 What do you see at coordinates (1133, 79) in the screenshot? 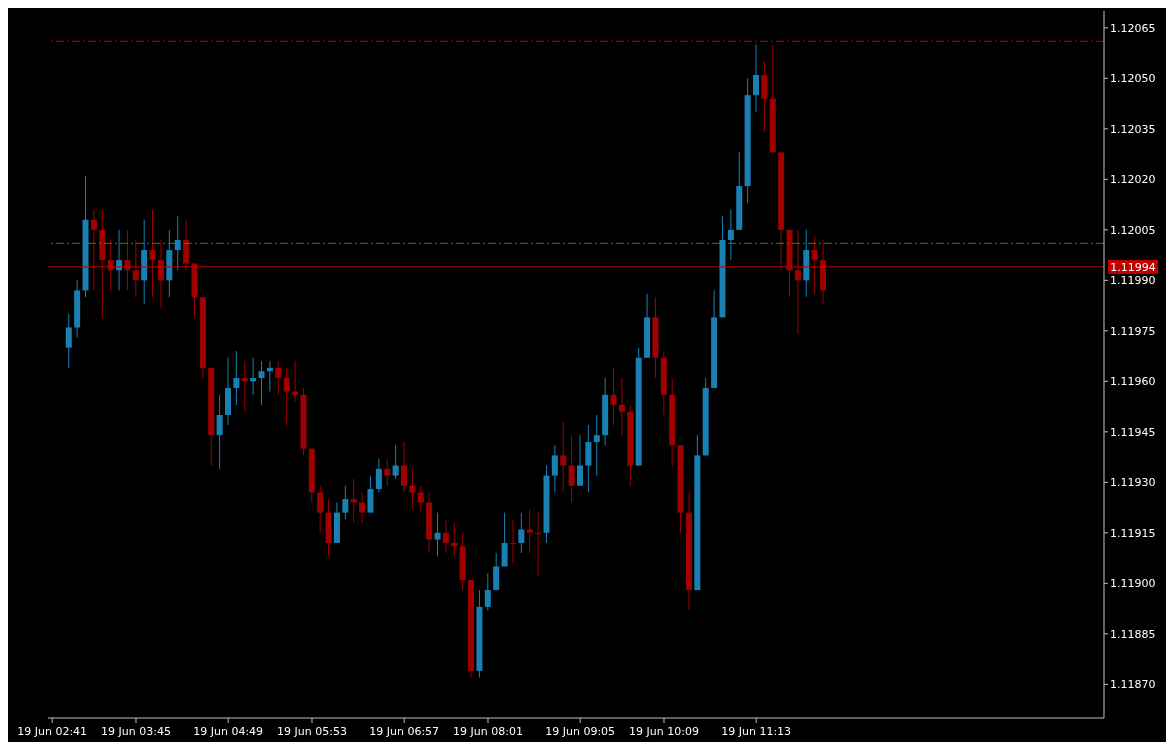
I see `y-tick-label: 1.12050` at bounding box center [1133, 79].